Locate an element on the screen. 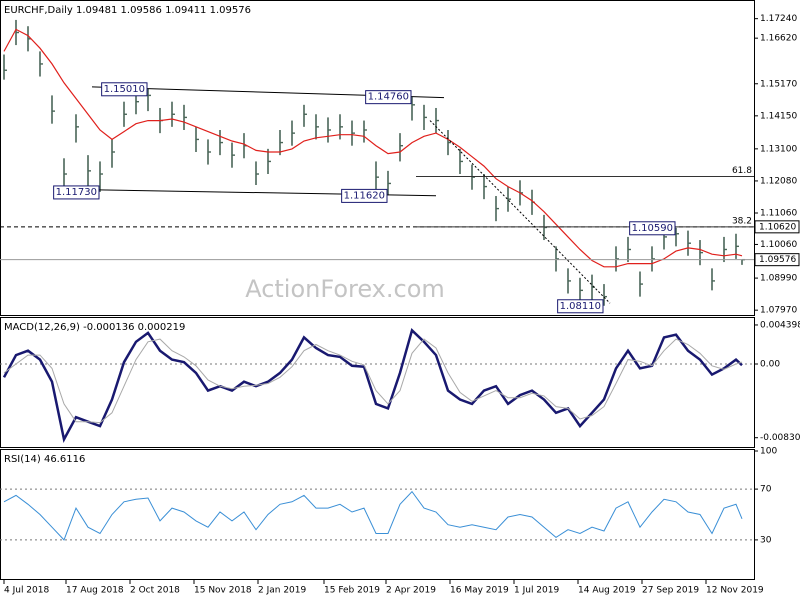 Image resolution: width=800 pixels, height=600 pixels. x-tick-label: 17 Aug 2018 is located at coordinates (95, 591).